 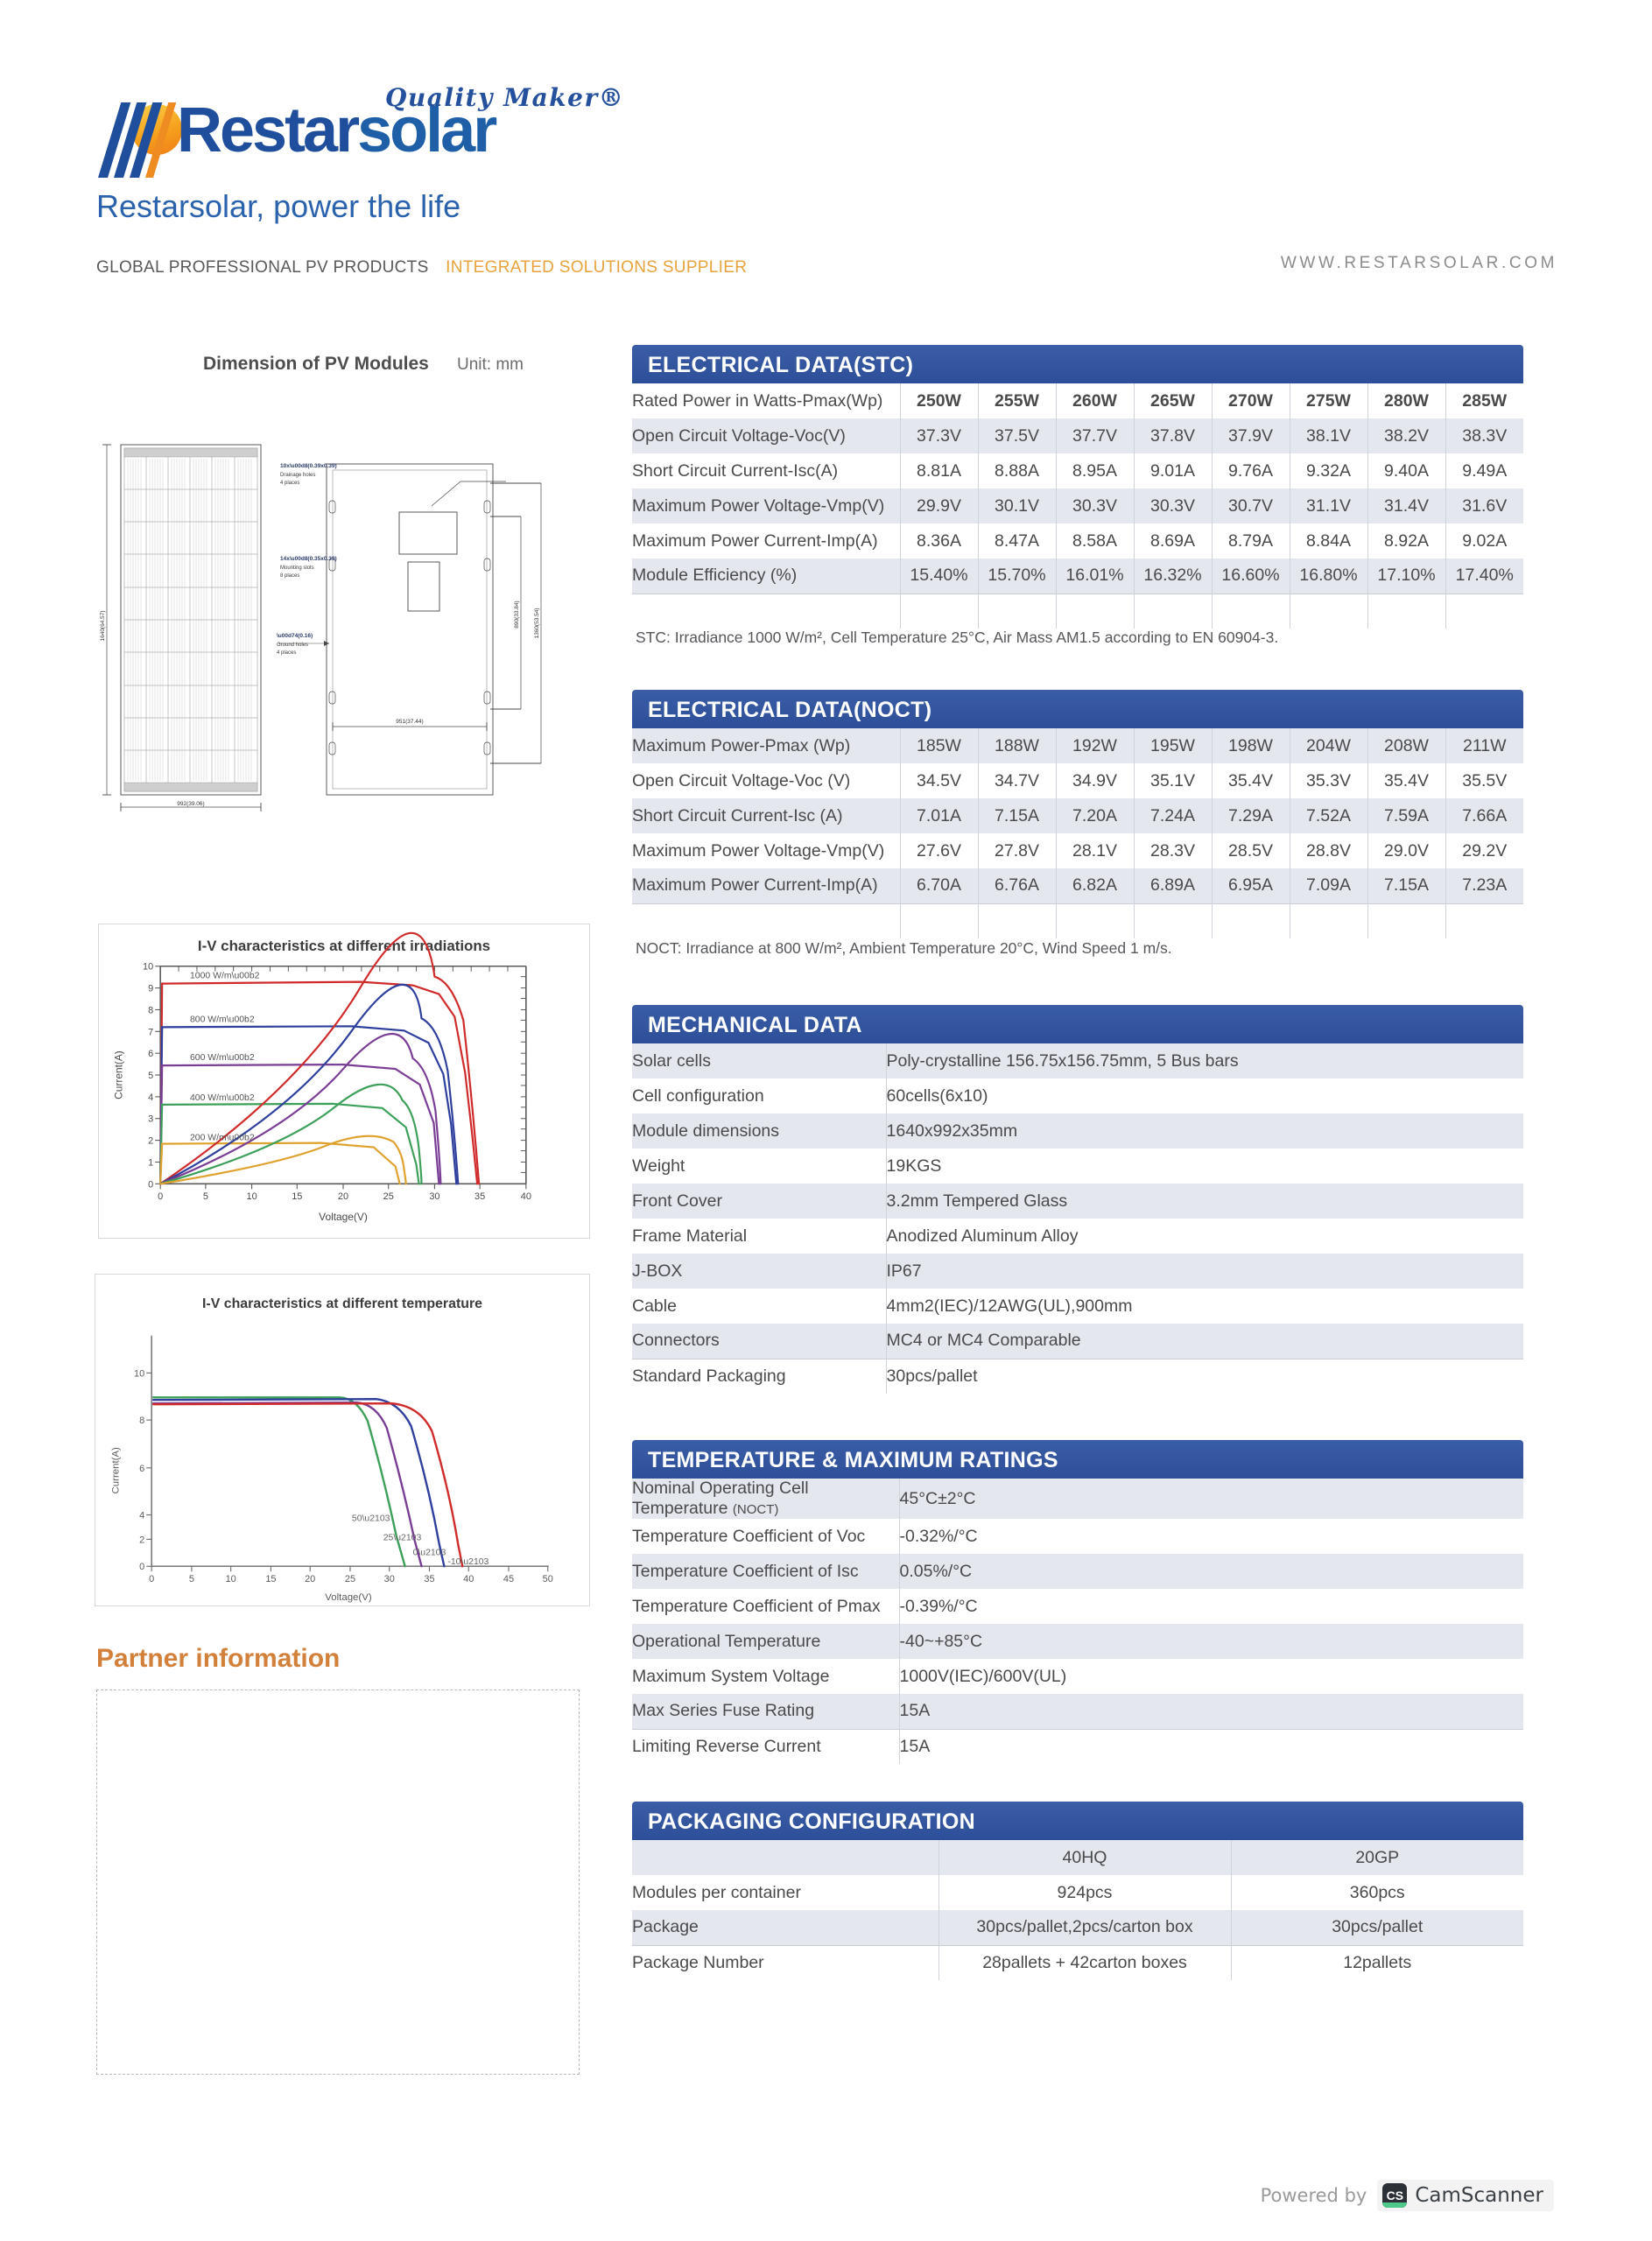 What do you see at coordinates (297, 568) in the screenshot?
I see `svg-text: Mounting slots` at bounding box center [297, 568].